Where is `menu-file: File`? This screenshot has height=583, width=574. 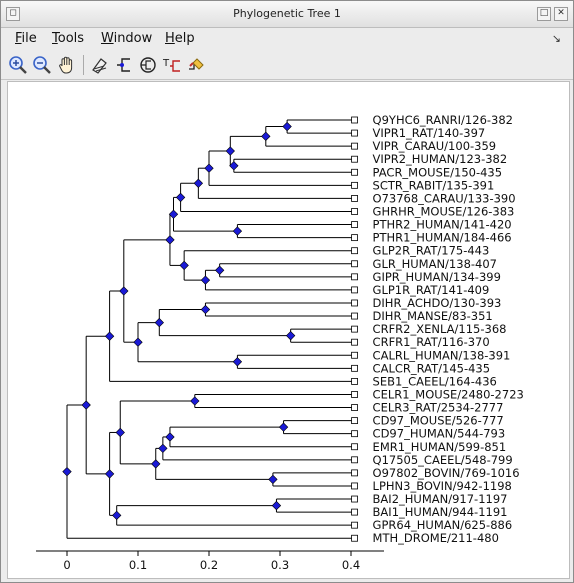 menu-file: File is located at coordinates (26, 38).